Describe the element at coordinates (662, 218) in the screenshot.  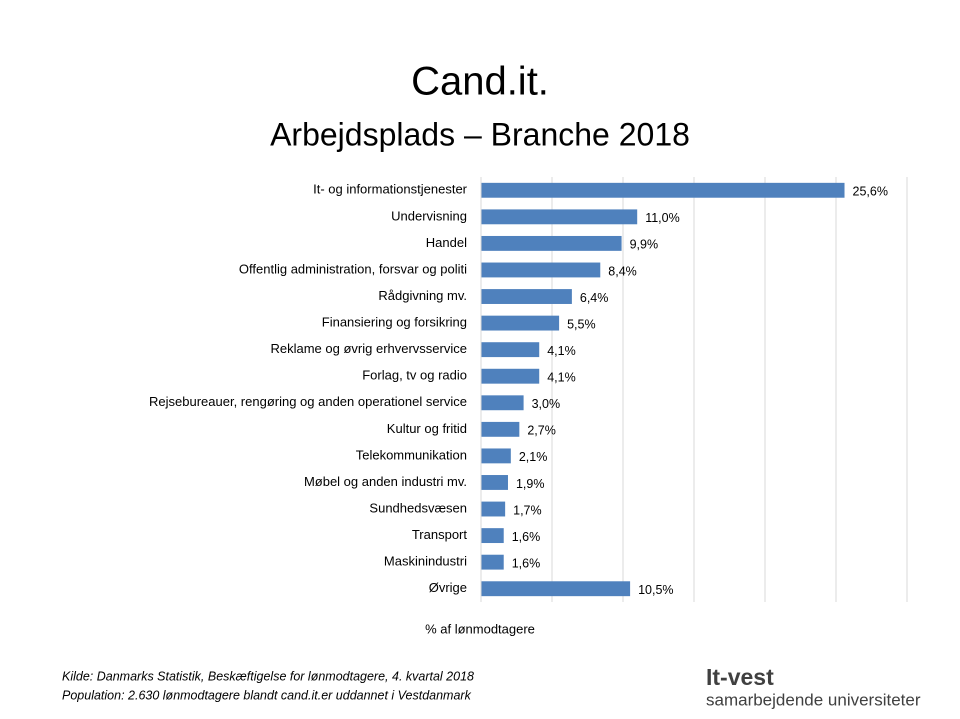
I see `value-label: 11,0%` at that location.